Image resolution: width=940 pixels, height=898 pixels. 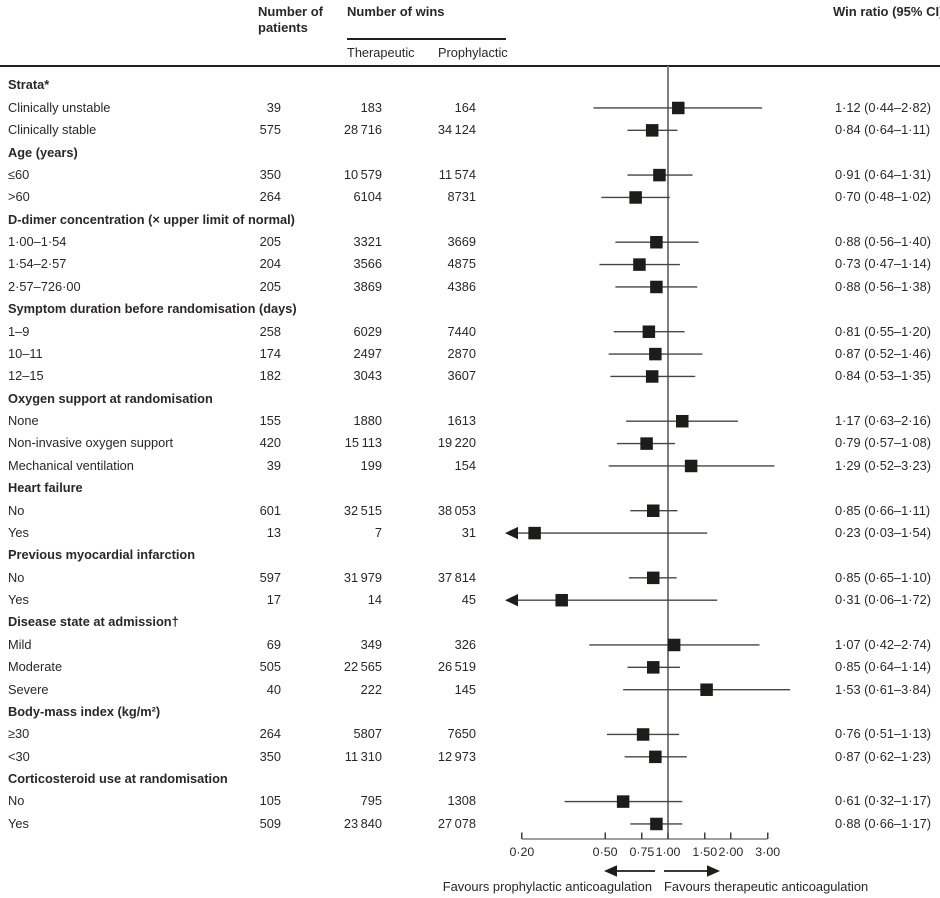 I want to click on cell-wins-therapeutic: 3043, so click(x=367, y=376).